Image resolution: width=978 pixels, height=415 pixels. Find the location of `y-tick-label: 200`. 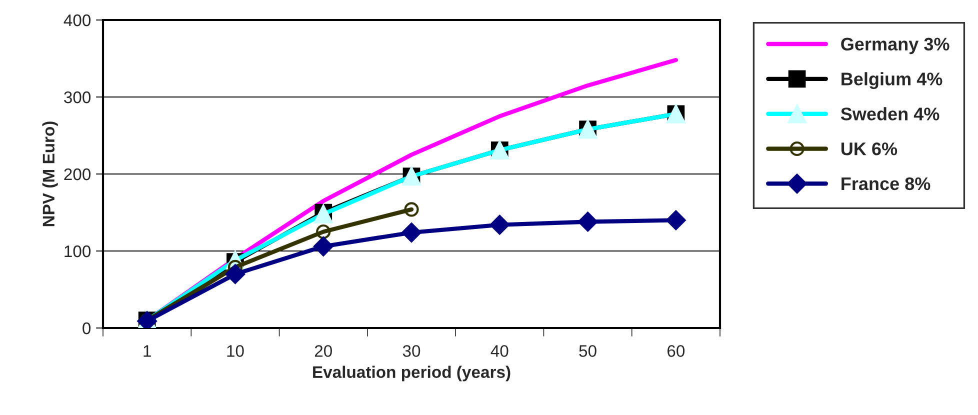

y-tick-label: 200 is located at coordinates (77, 174).